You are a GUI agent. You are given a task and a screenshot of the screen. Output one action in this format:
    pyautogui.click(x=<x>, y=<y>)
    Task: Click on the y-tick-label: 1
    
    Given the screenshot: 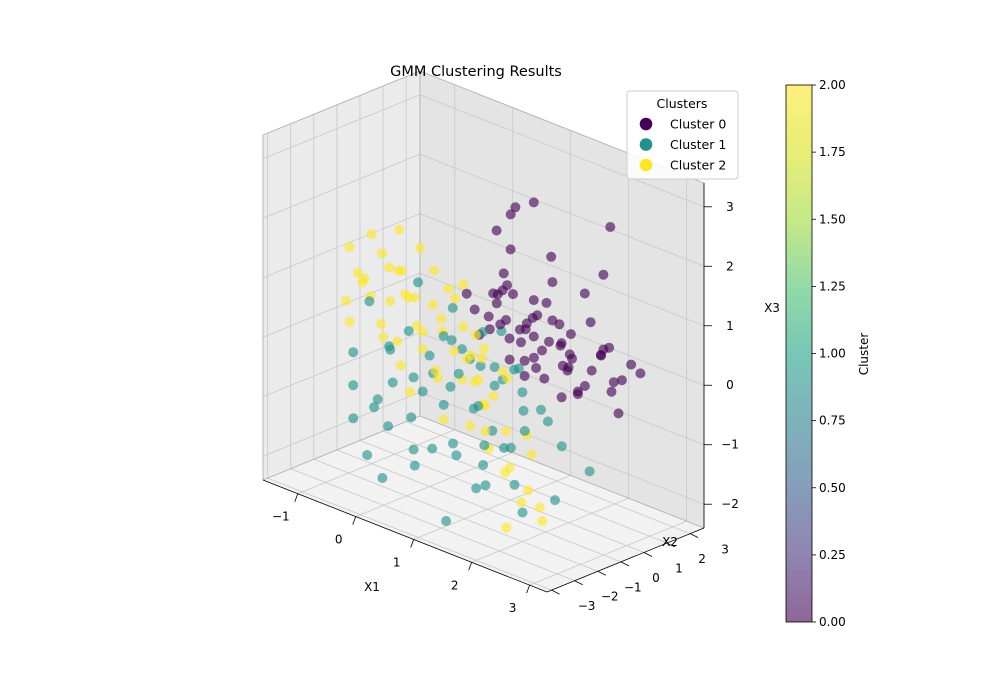 What is the action you would take?
    pyautogui.click(x=679, y=569)
    